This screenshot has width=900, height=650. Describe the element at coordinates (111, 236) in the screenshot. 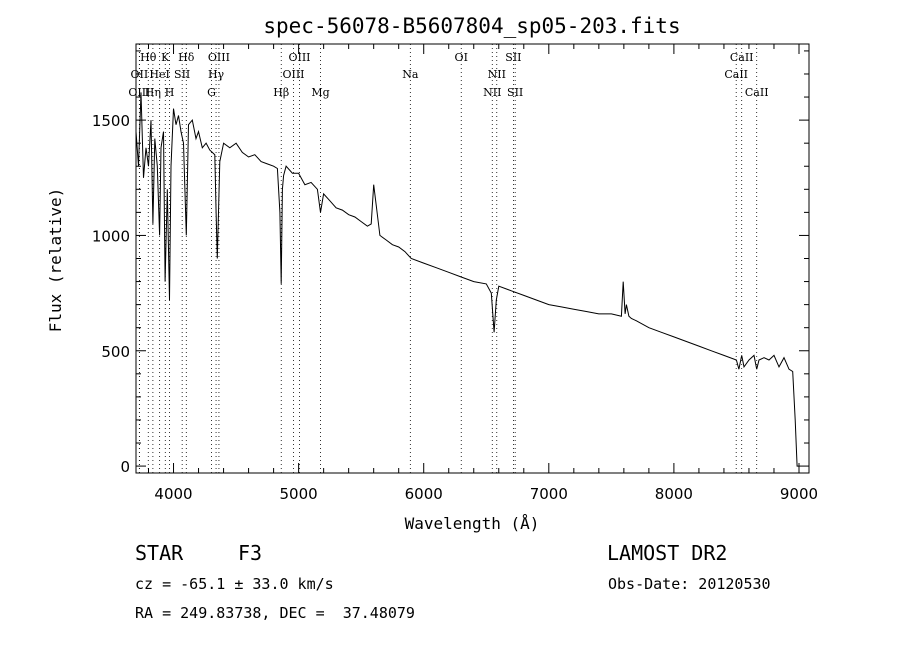

I see `y-tick-label: 1000` at that location.